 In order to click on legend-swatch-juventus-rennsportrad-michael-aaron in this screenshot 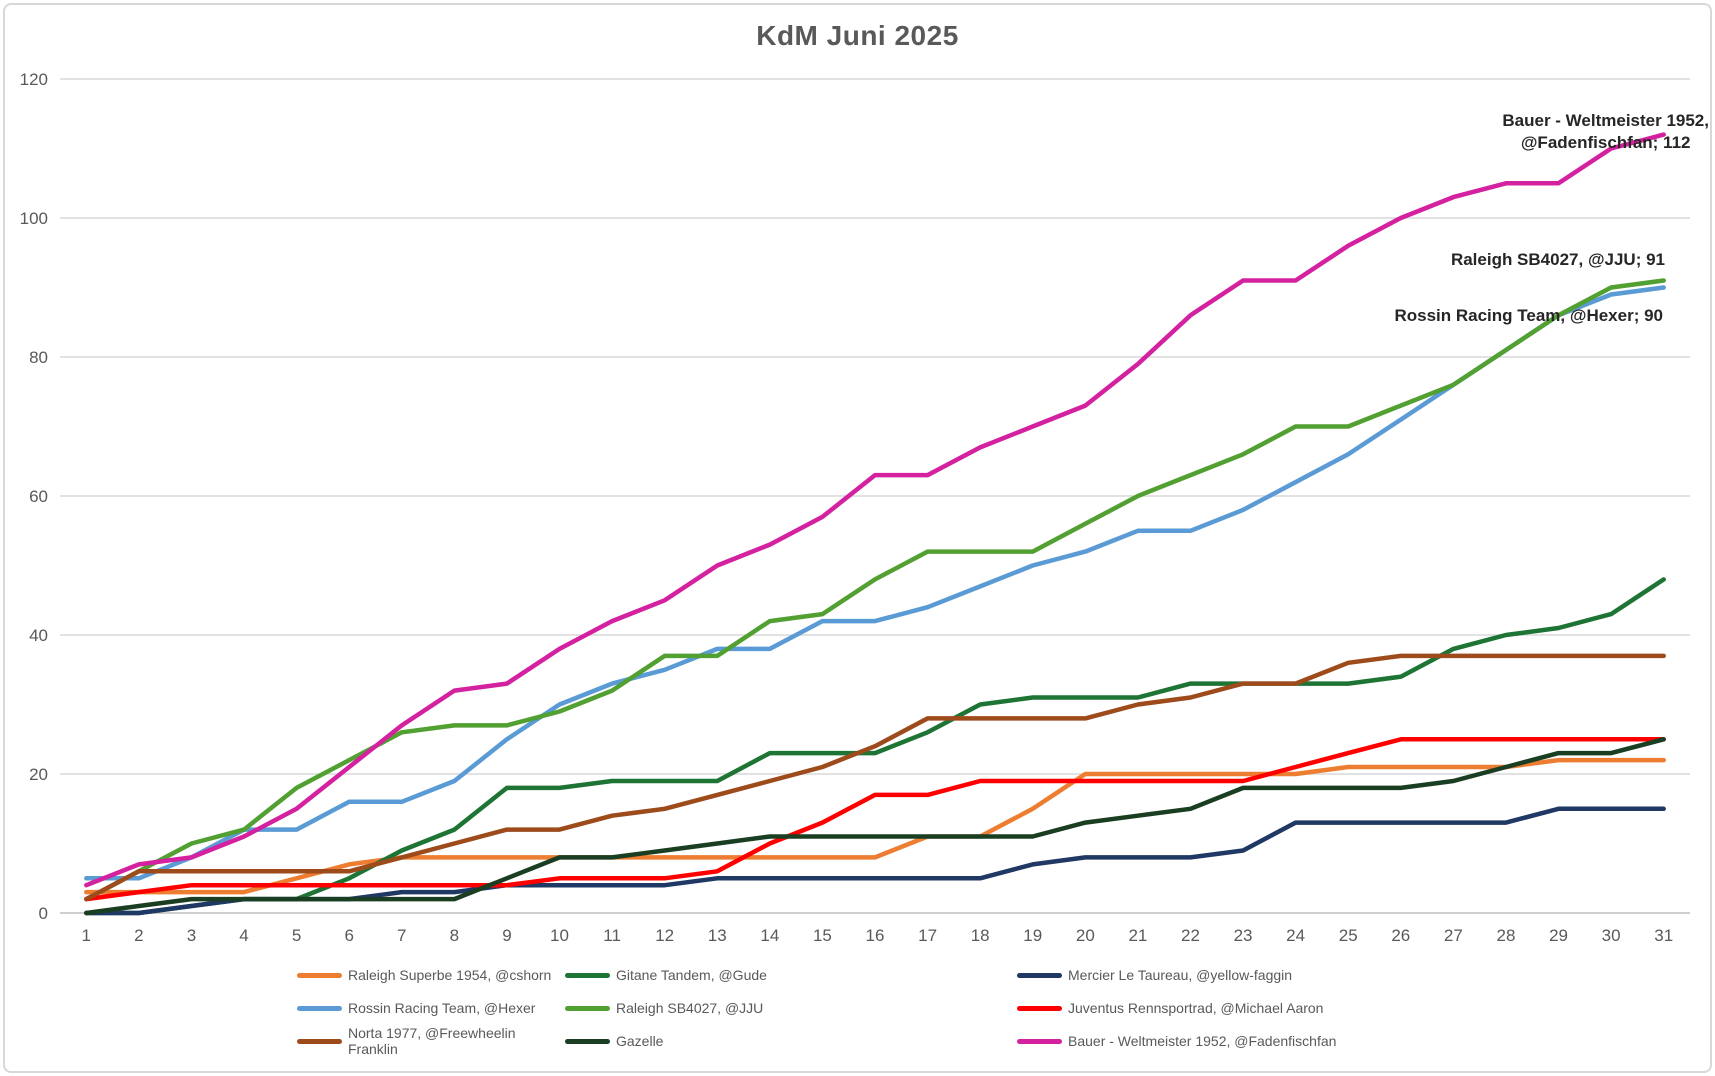, I will do `click(1039, 1008)`.